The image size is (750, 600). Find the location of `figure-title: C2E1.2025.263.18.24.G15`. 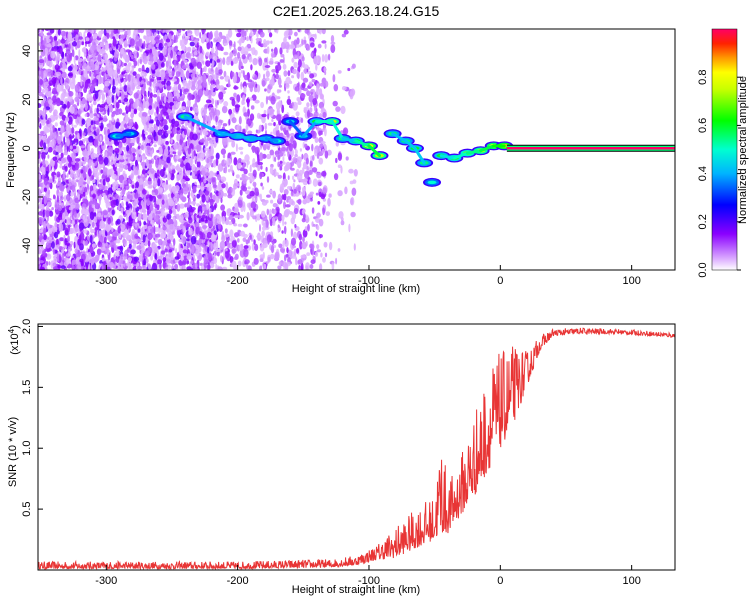

figure-title: C2E1.2025.263.18.24.G15 is located at coordinates (356, 11).